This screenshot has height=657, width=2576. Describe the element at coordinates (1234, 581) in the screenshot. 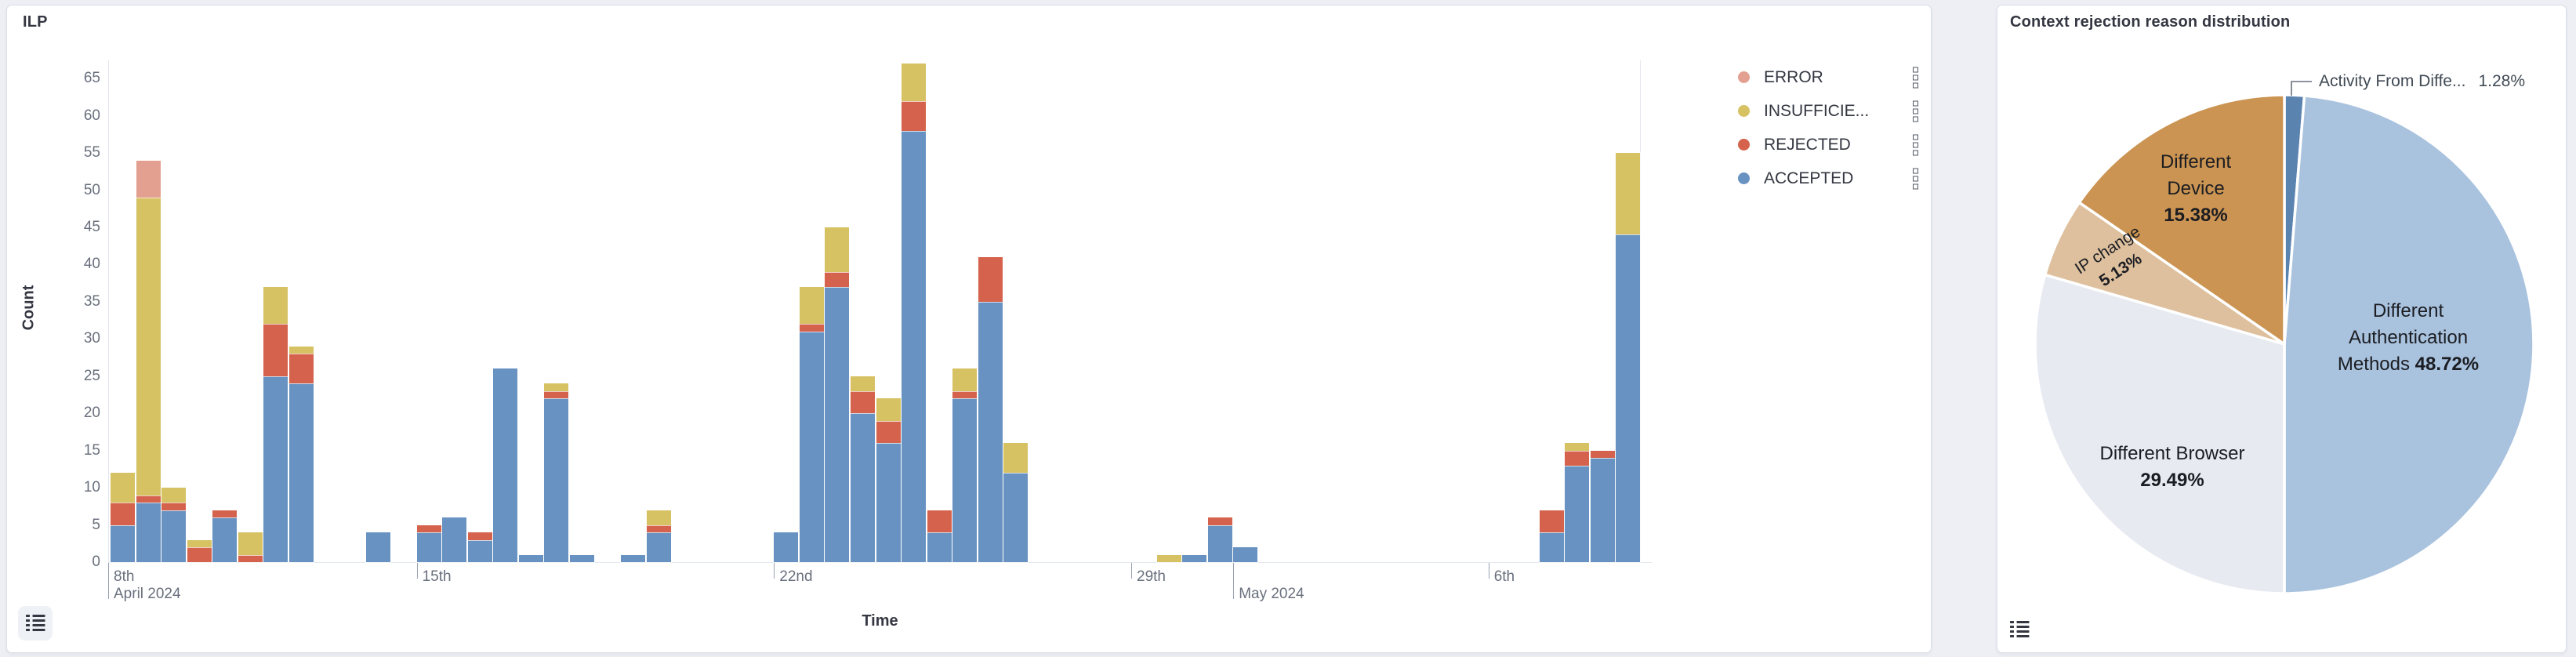

I see `x-tick-mark` at that location.